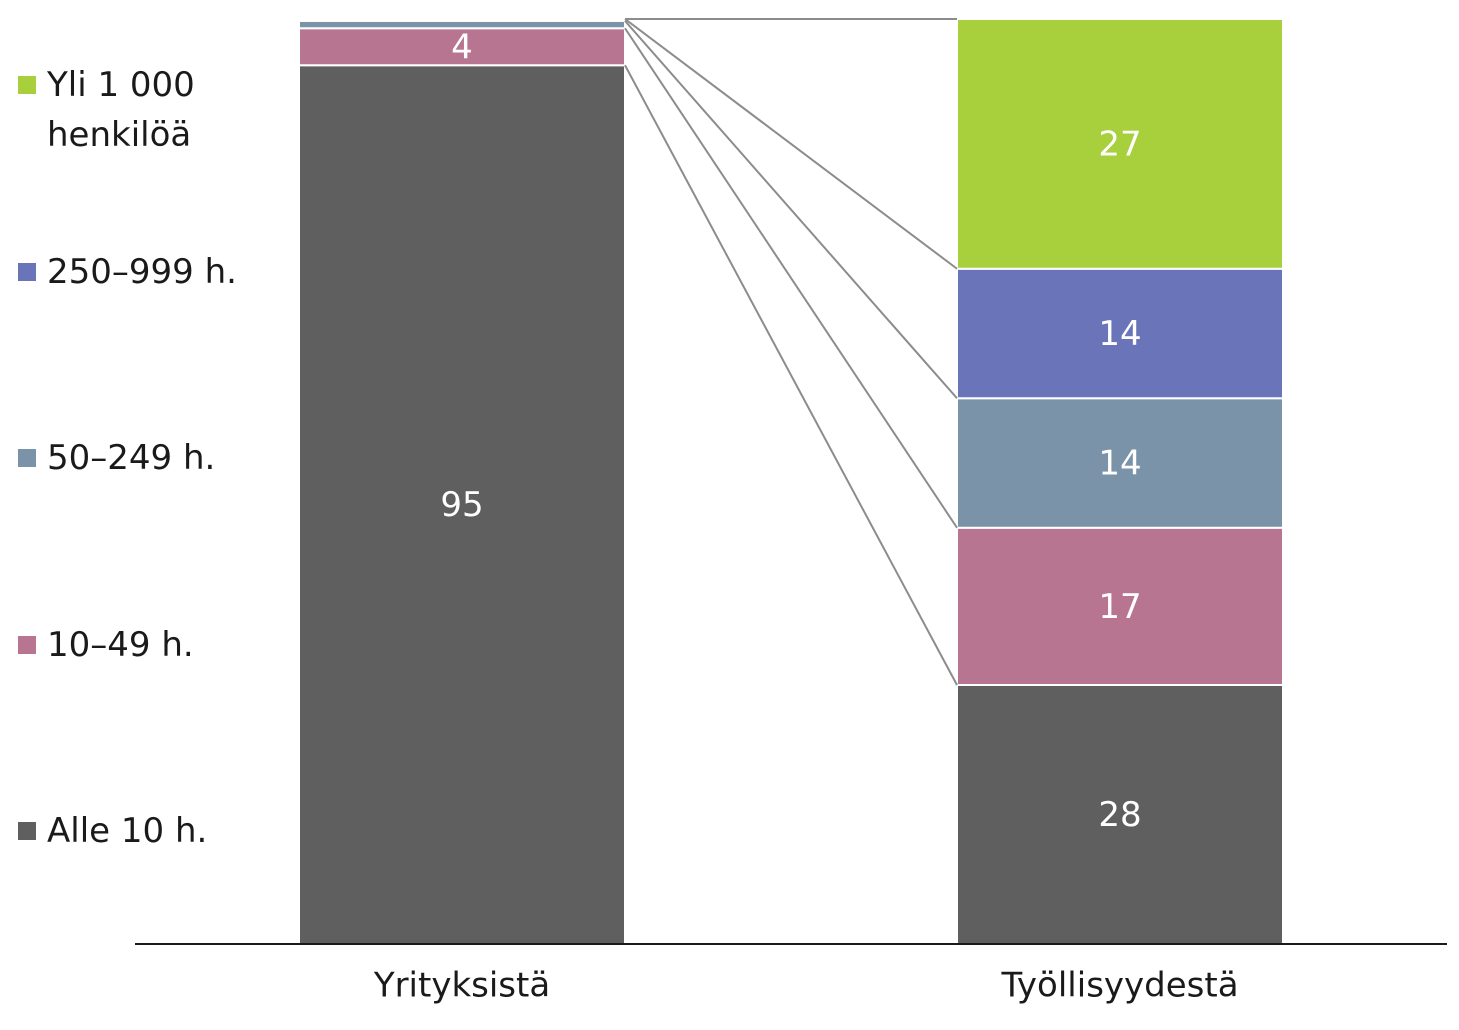  I want to click on data-label: 4, so click(462, 47).